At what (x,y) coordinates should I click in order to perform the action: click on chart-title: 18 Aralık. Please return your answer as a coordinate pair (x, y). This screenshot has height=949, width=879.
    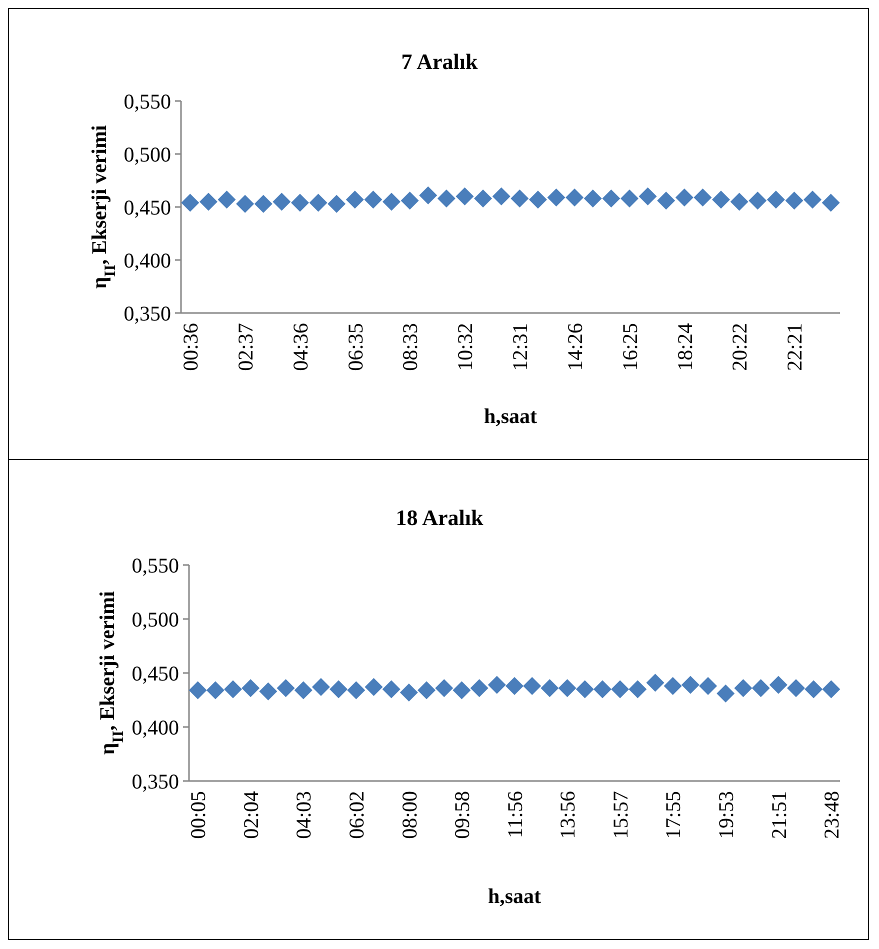
    Looking at the image, I should click on (440, 517).